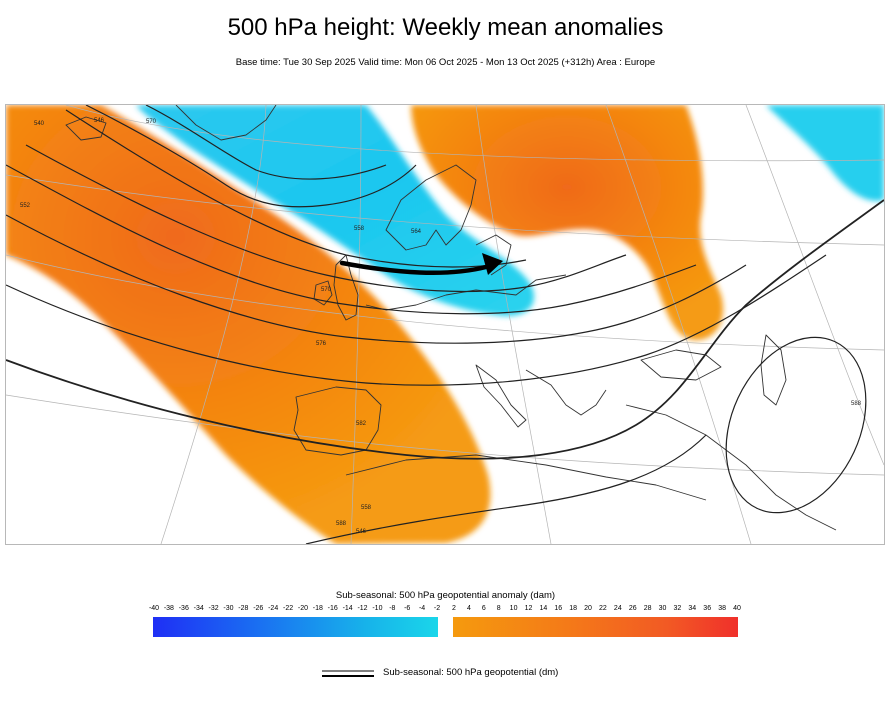 The image size is (891, 712). What do you see at coordinates (796, 425) in the screenshot?
I see `closed-high-contour` at bounding box center [796, 425].